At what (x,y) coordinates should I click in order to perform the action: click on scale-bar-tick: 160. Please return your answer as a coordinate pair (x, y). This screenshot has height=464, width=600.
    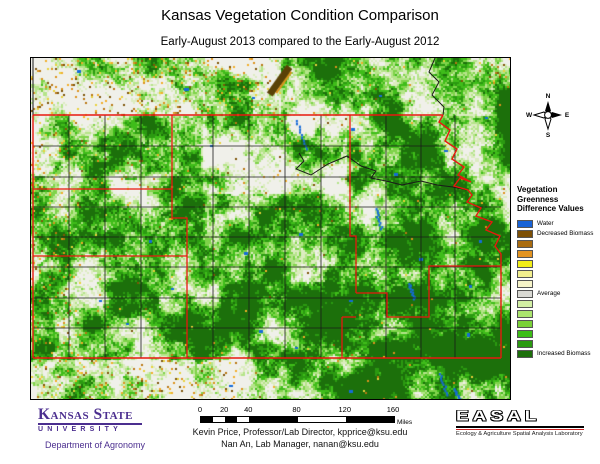
    Looking at the image, I should click on (393, 409).